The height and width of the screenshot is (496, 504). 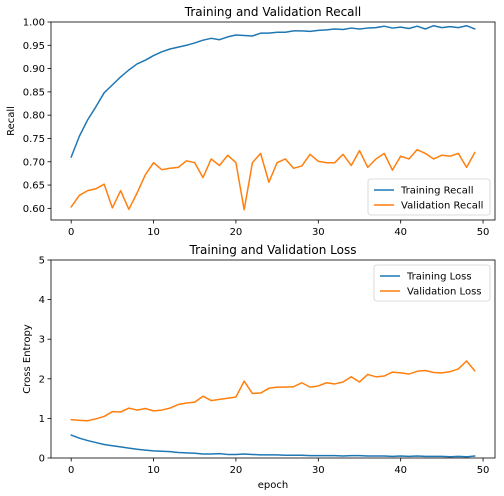 What do you see at coordinates (442, 206) in the screenshot?
I see `legend-label: Validation Recall` at bounding box center [442, 206].